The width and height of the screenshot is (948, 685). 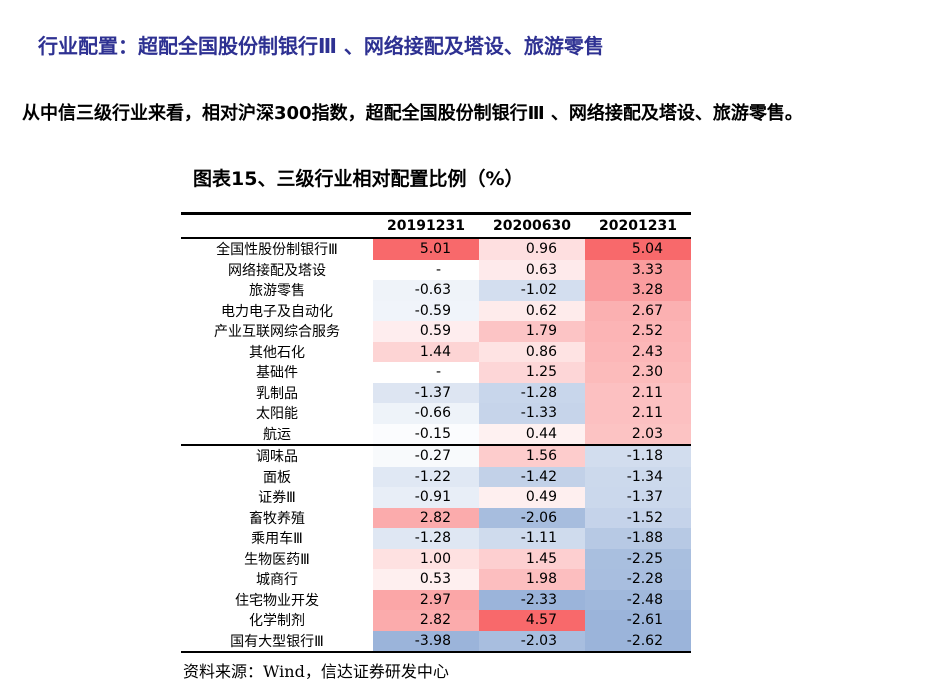 What do you see at coordinates (638, 372) in the screenshot?
I see `value-cell: 2.30` at bounding box center [638, 372].